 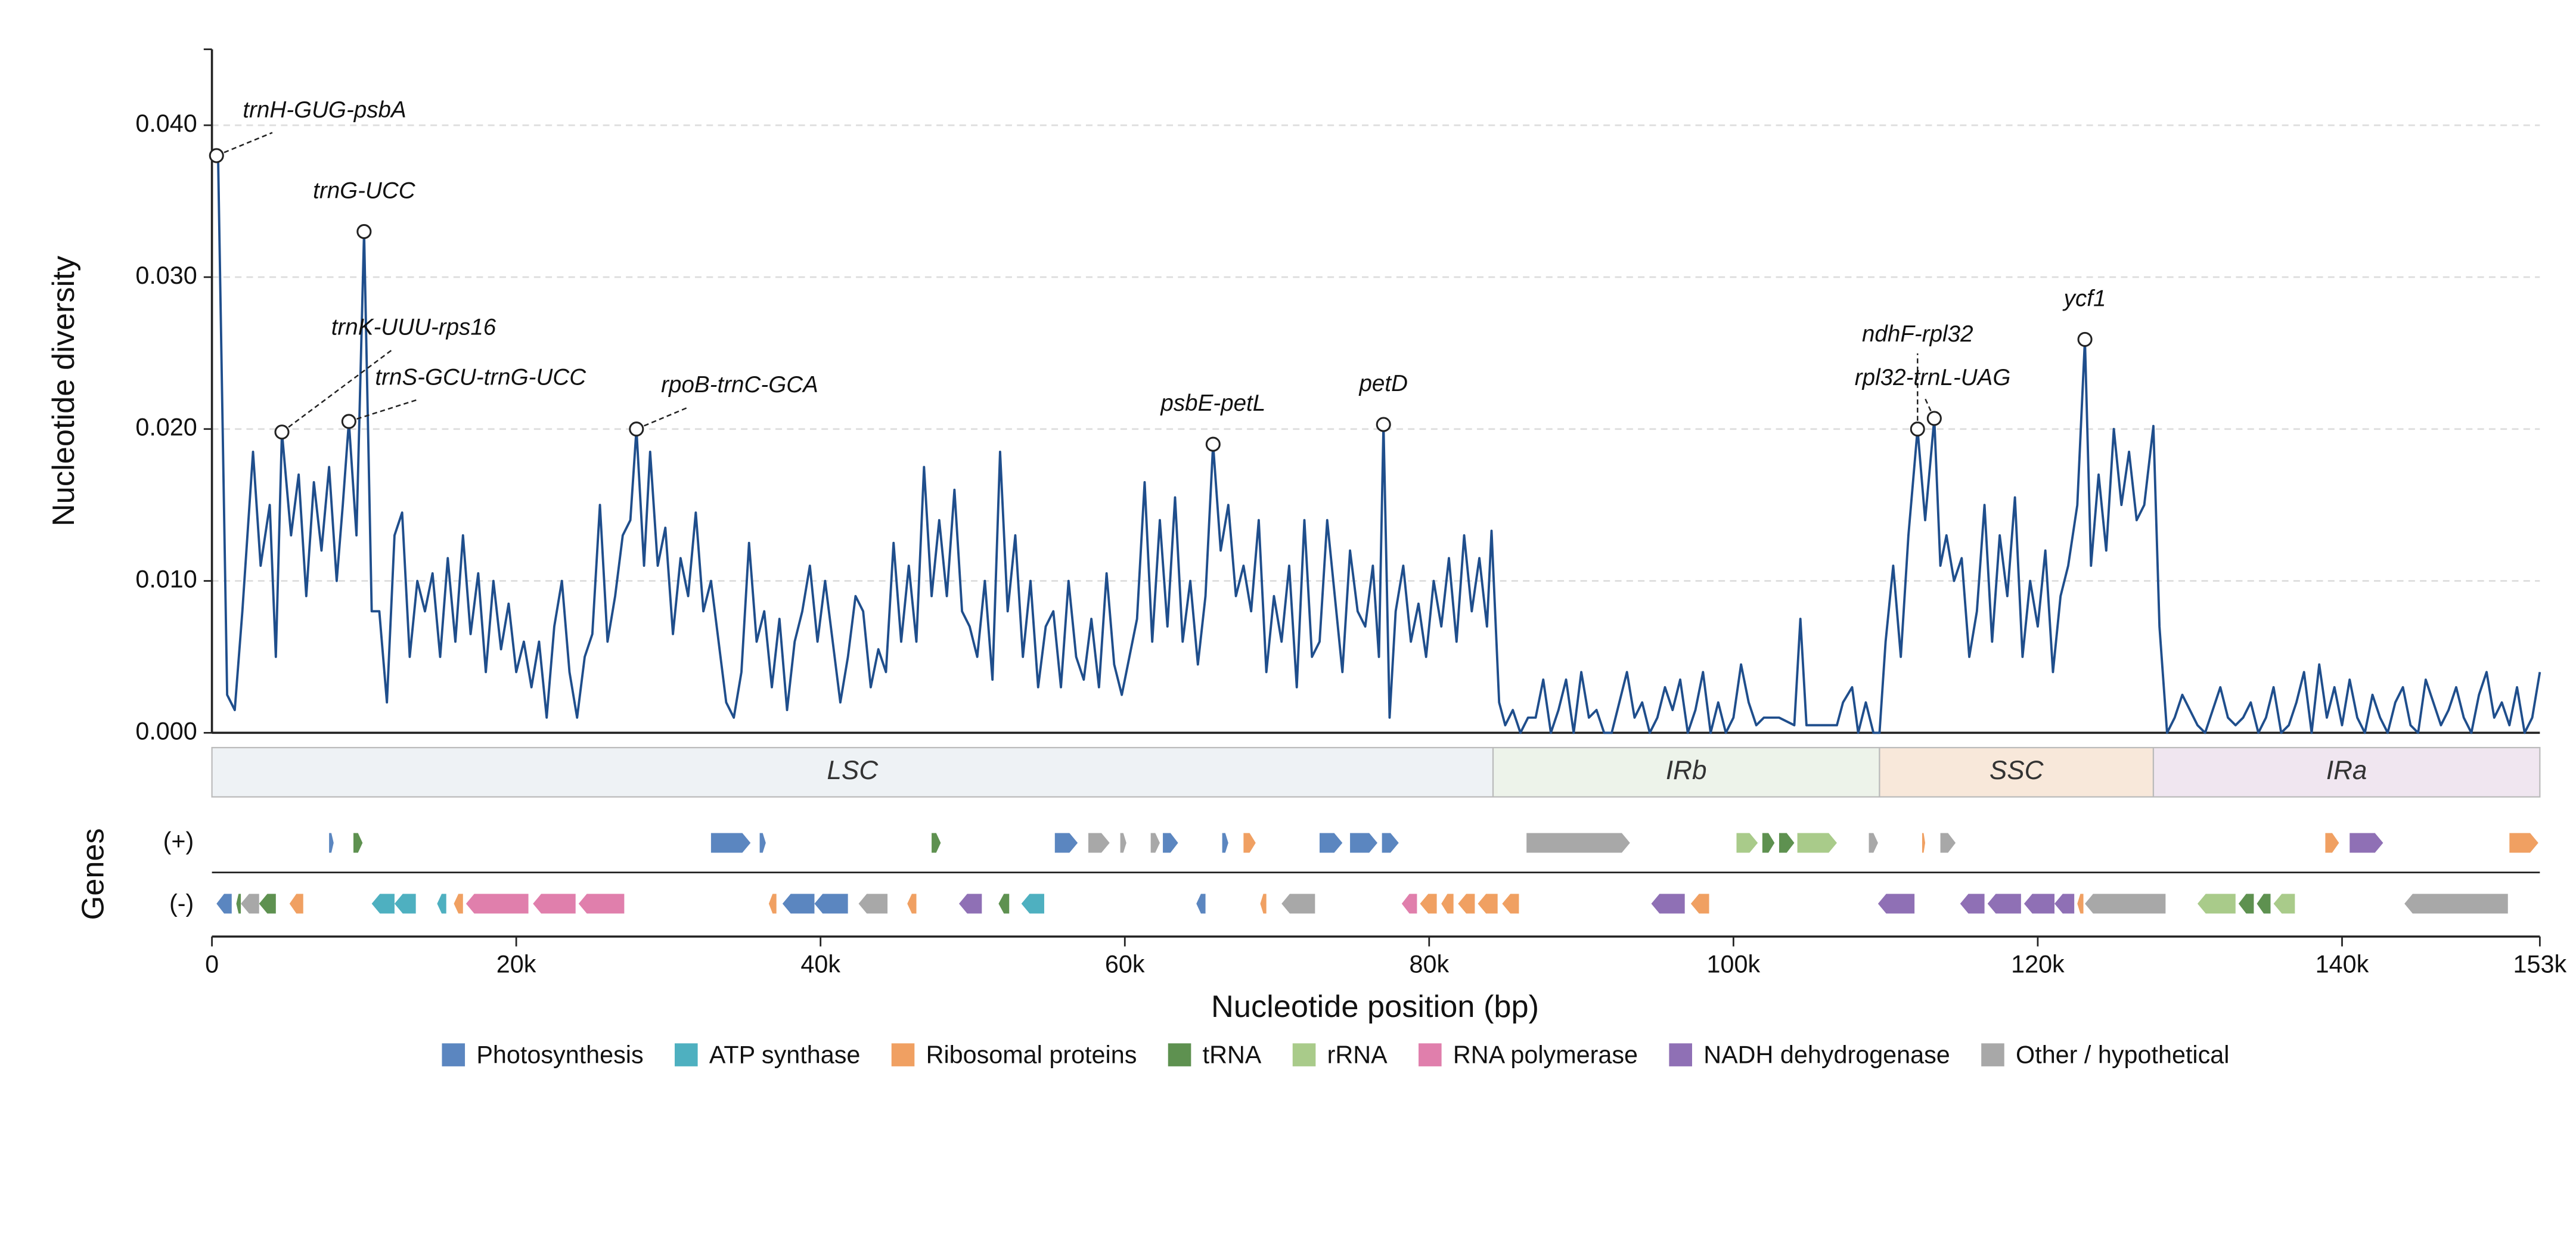 I want to click on annotation-label: trnH-GUG-psbA, so click(x=324, y=110).